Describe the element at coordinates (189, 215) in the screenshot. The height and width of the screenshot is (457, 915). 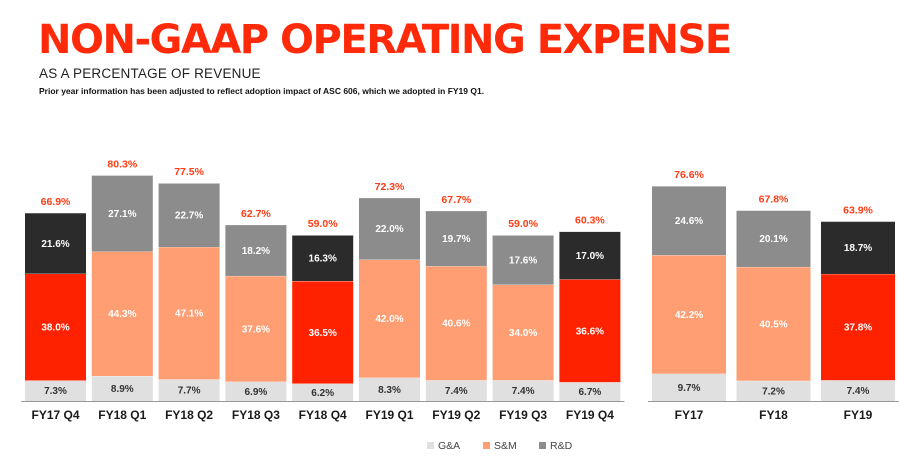
I see `bar-segment-rd-fy18-q2` at that location.